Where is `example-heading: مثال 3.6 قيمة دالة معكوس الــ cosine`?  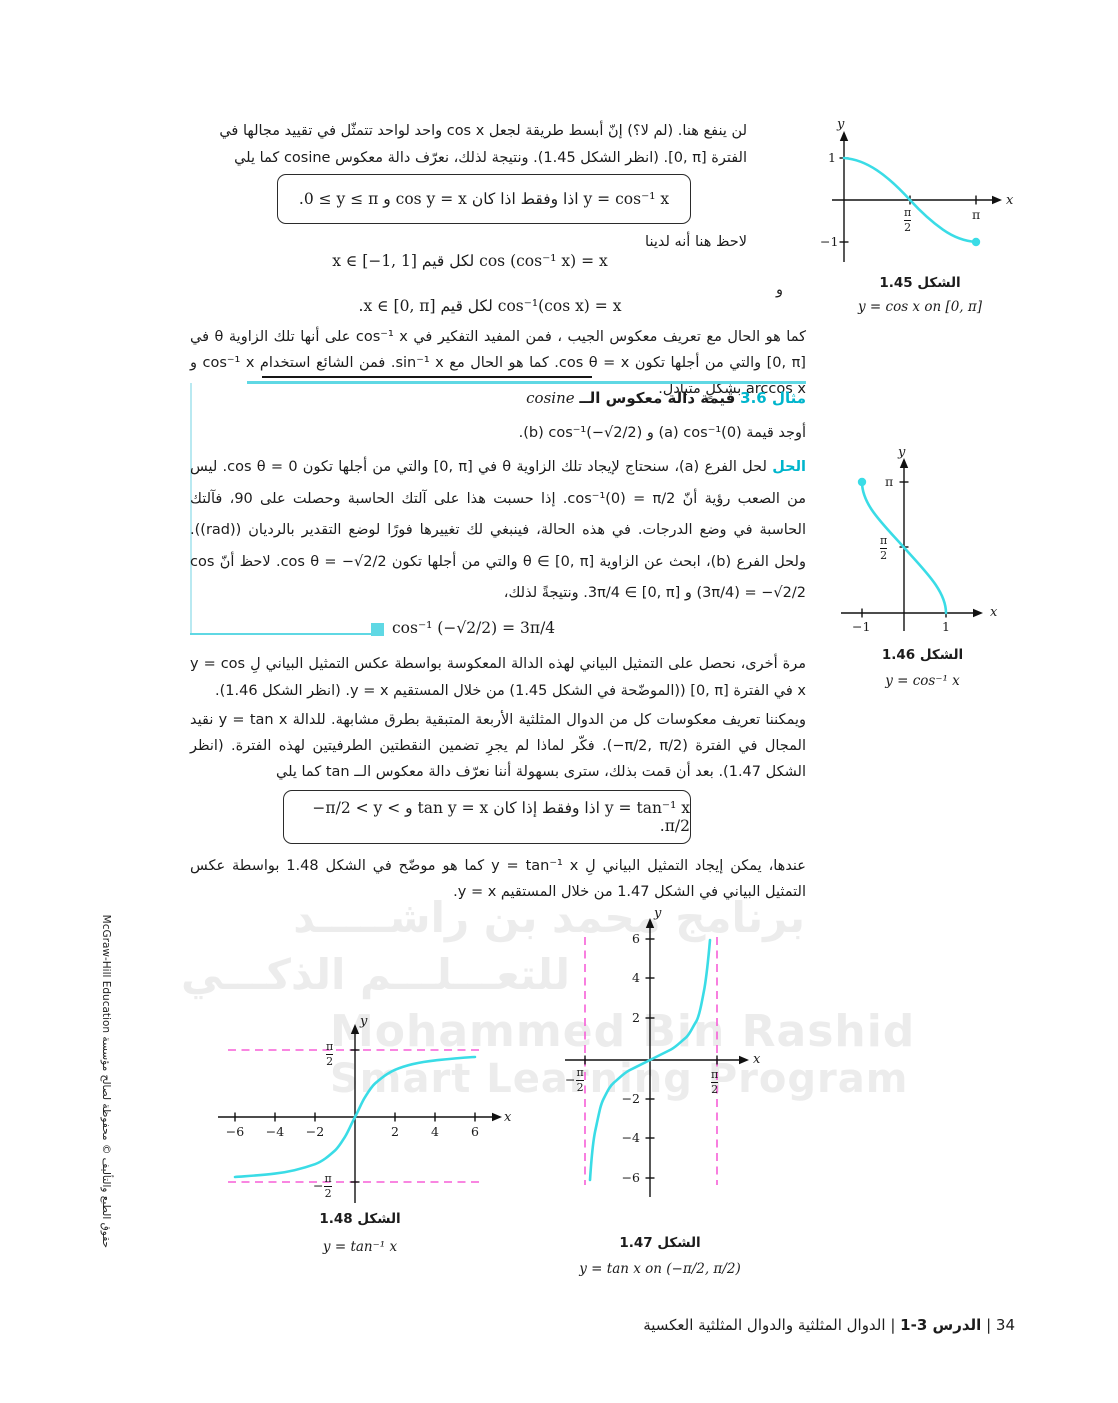
example-heading: مثال 3.6 قيمة دالة معكوس الــ cosine is located at coordinates (498, 398).